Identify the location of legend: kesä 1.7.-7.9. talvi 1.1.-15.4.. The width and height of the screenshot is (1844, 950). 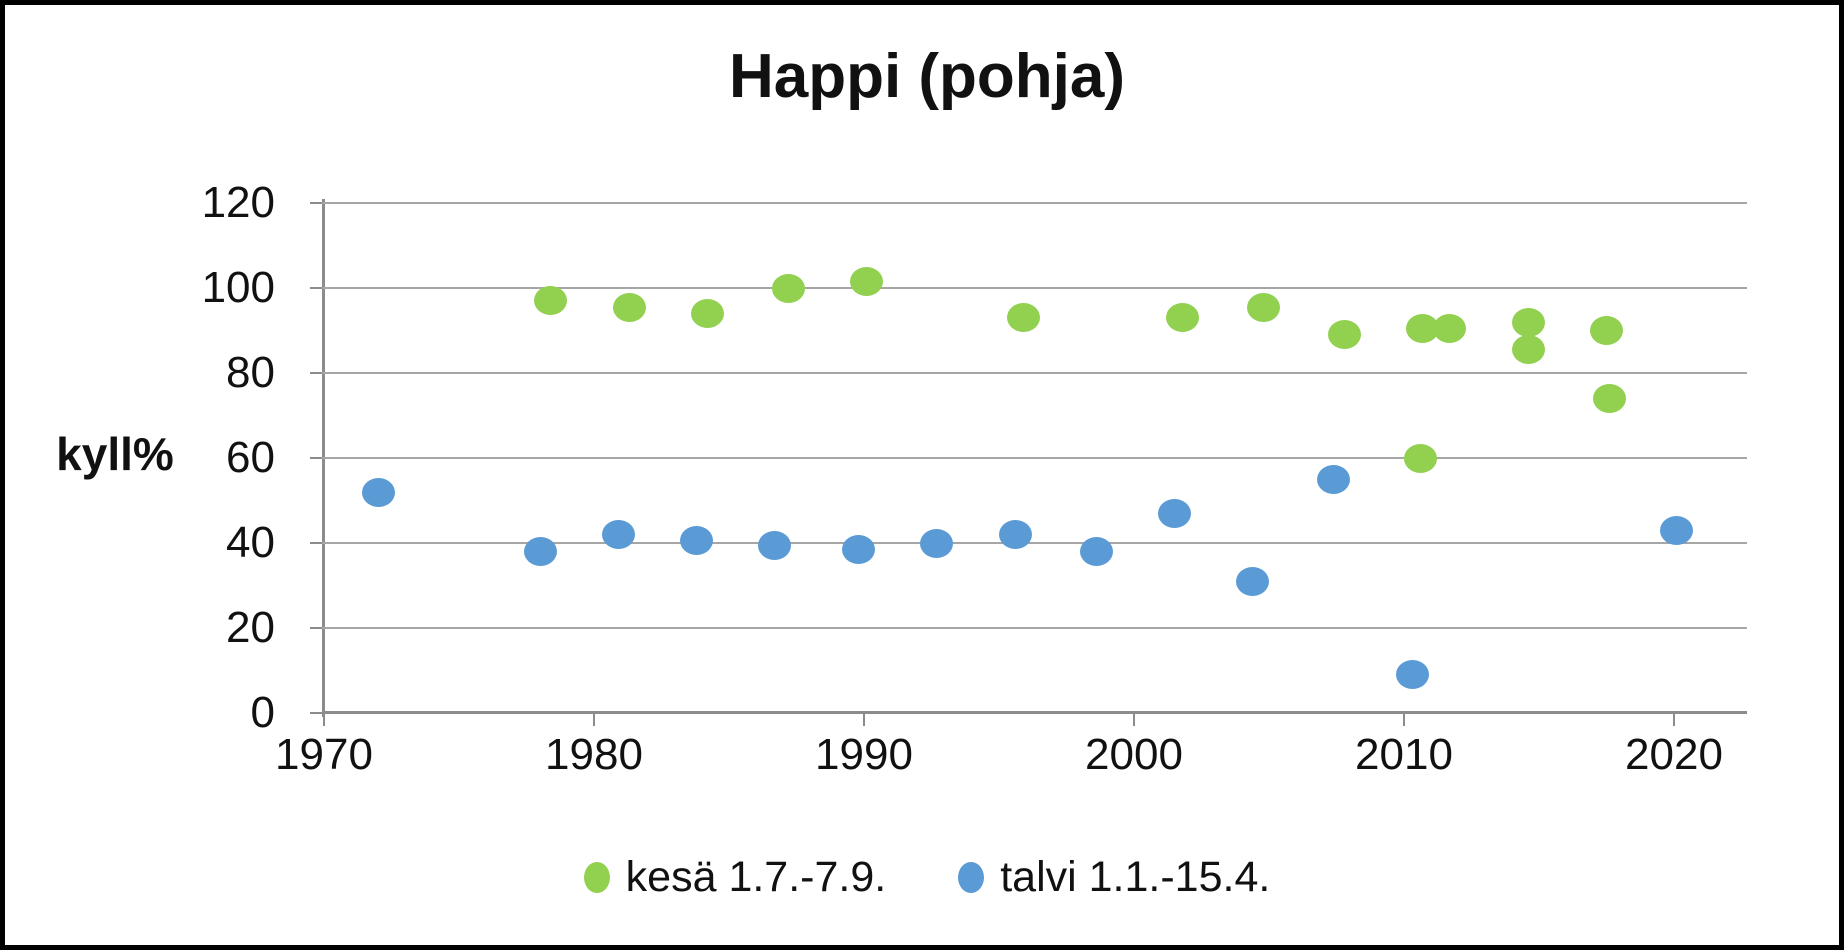
(922, 877).